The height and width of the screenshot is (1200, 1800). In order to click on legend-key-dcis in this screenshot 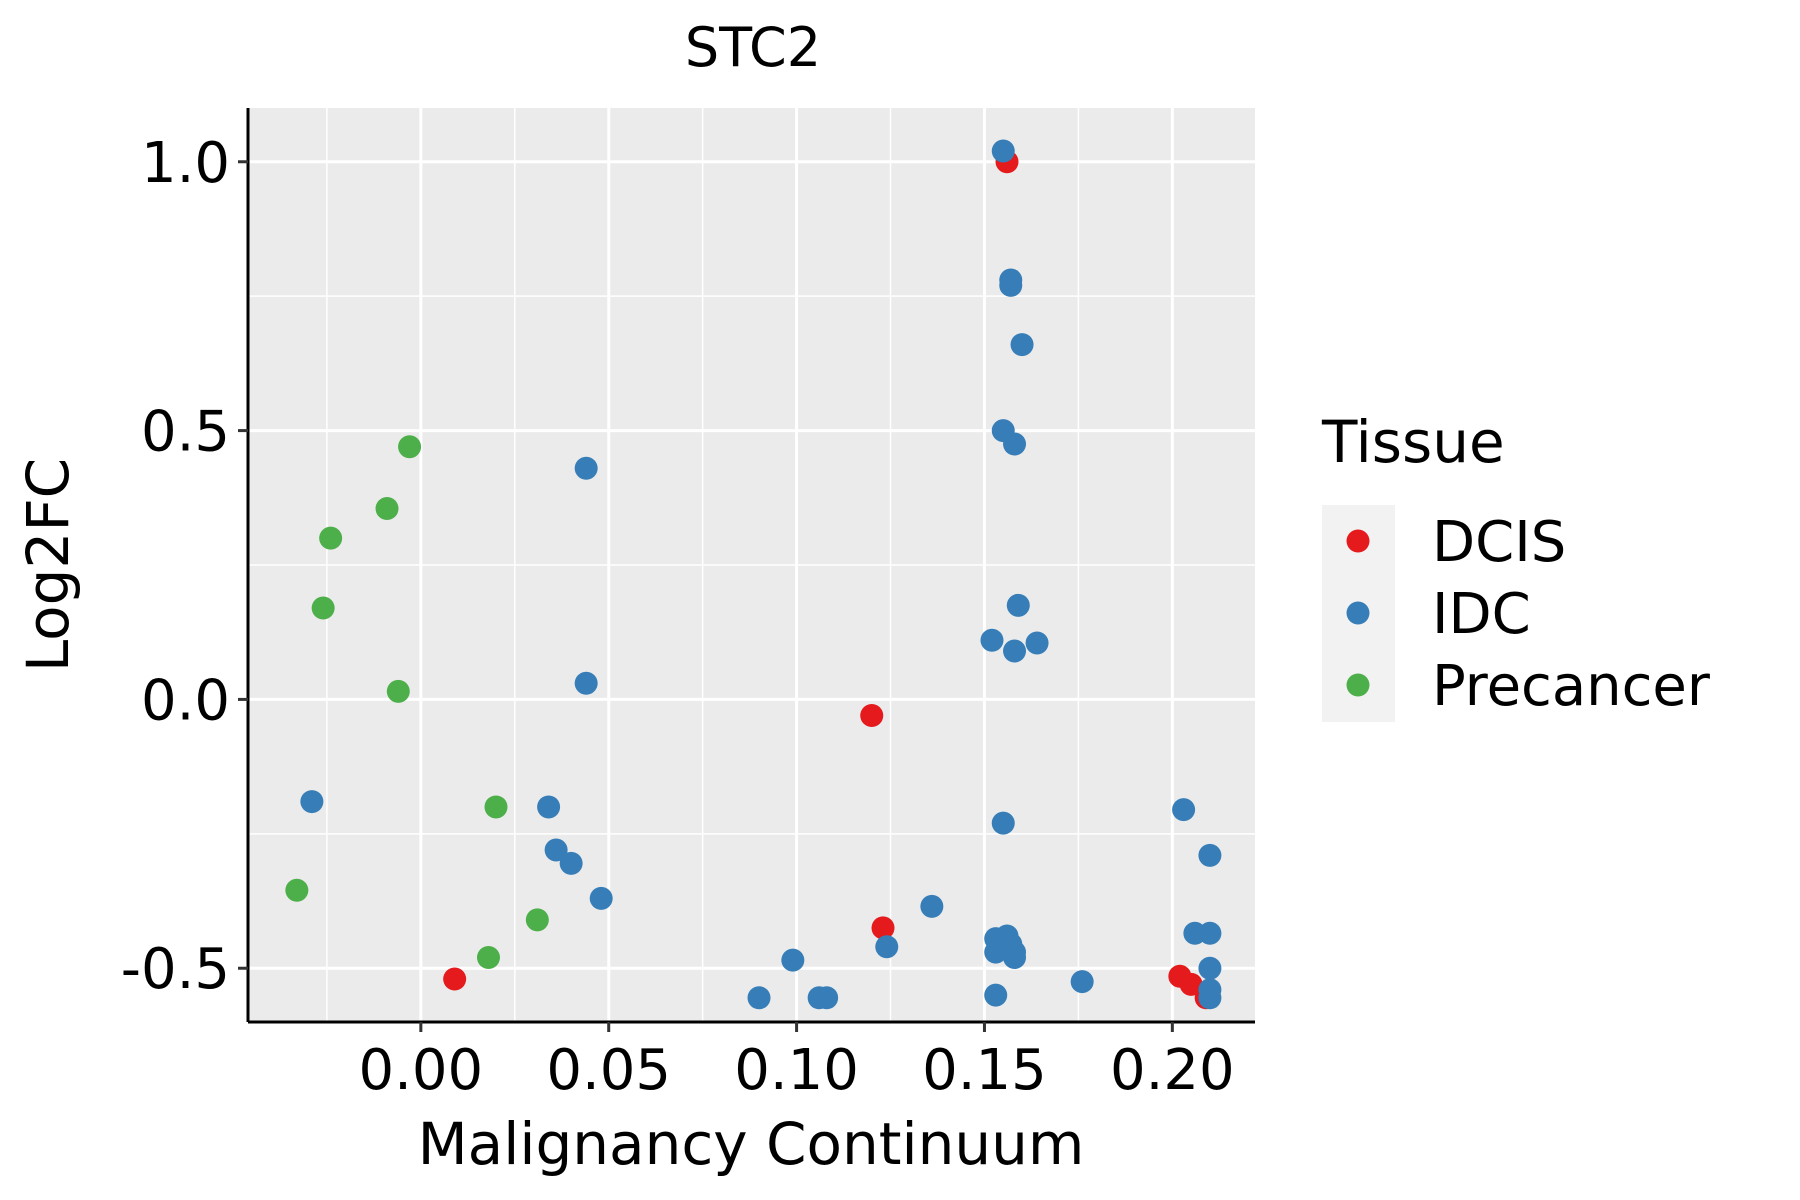, I will do `click(1358, 541)`.